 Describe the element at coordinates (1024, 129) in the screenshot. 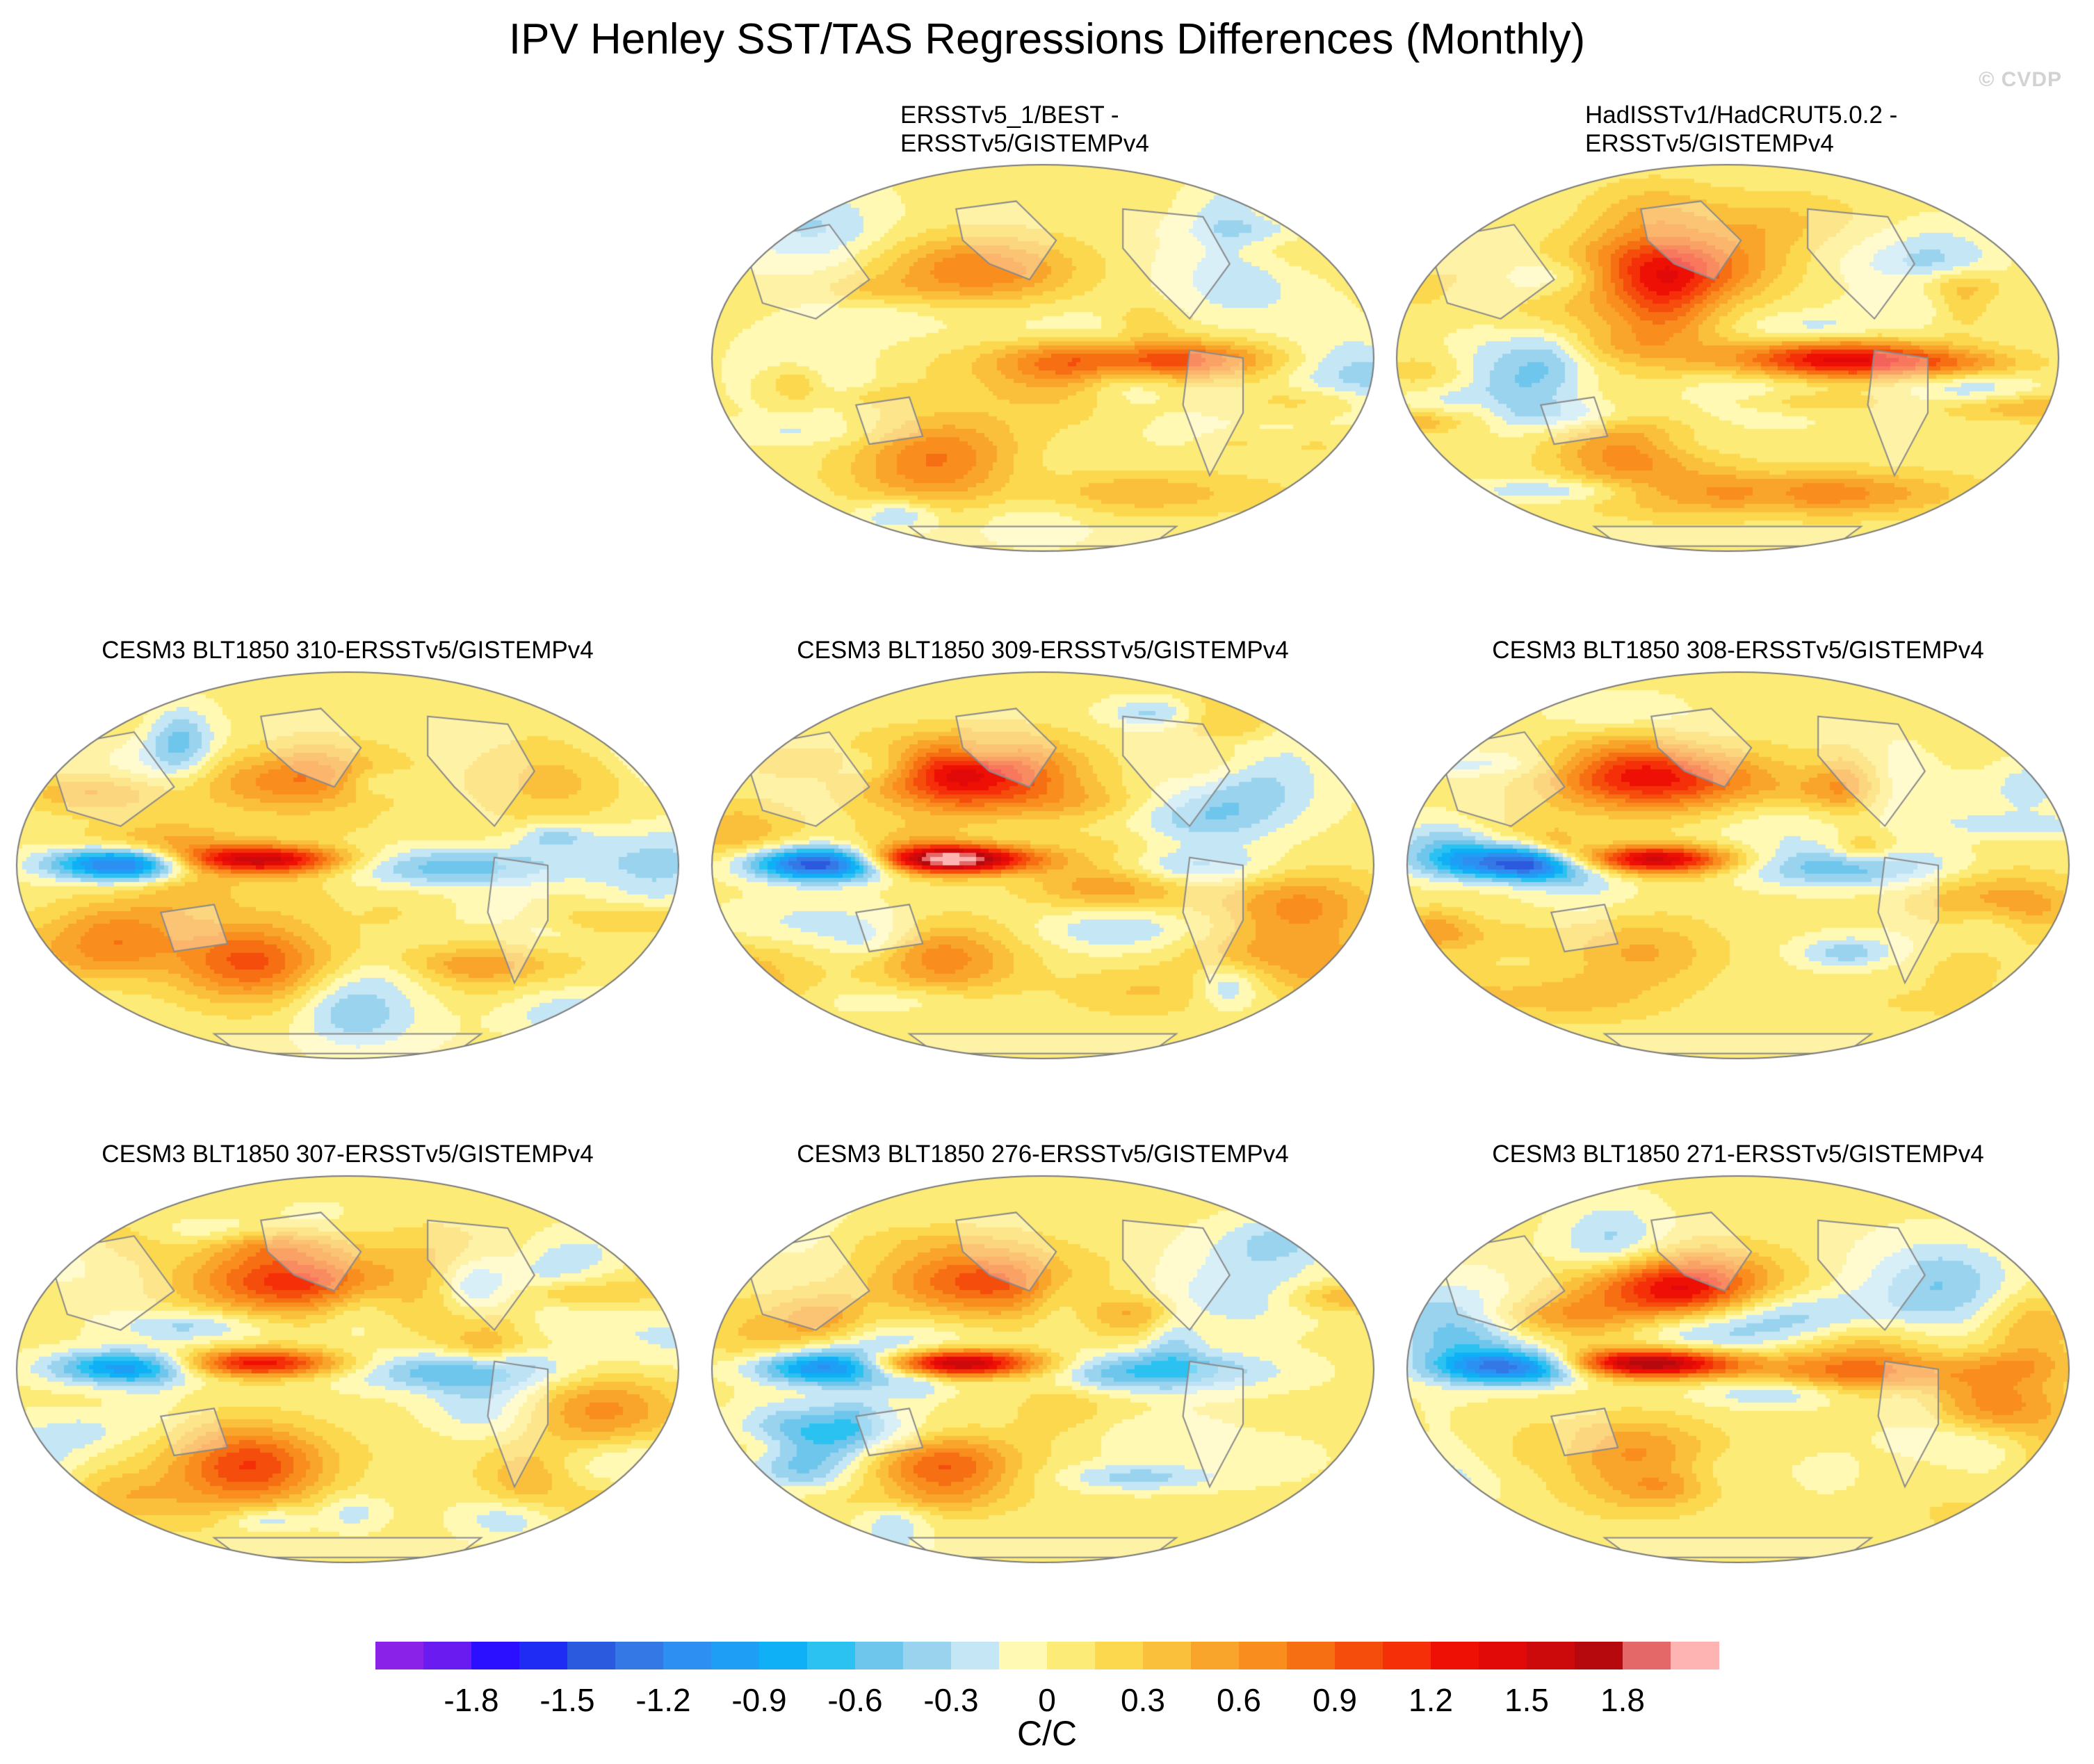

I see `panel-title: ERSSTv5_1/BEST - ERSSTv5/GISTEMPv4` at that location.